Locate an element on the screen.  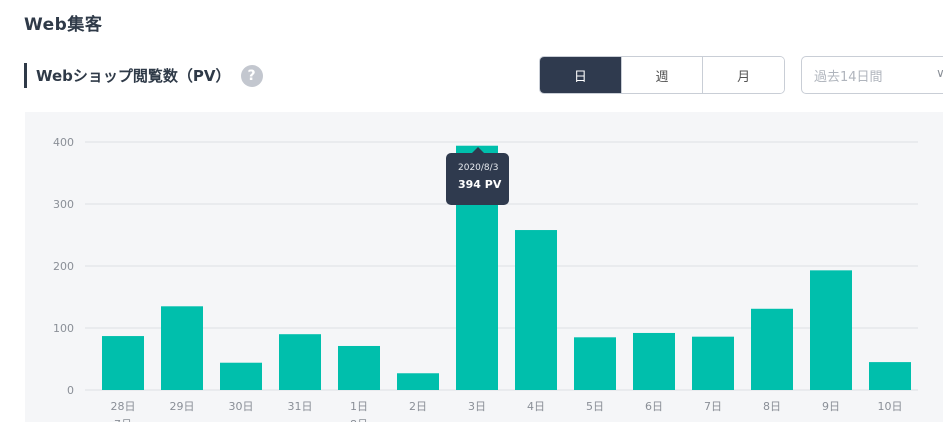
range-select: 過去14日間 ∨ is located at coordinates (872, 75).